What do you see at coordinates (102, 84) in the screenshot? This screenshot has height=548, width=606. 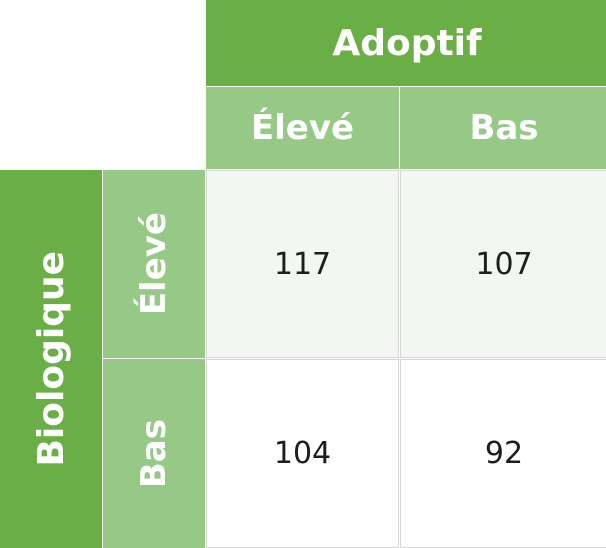 I see `corner-empty` at bounding box center [102, 84].